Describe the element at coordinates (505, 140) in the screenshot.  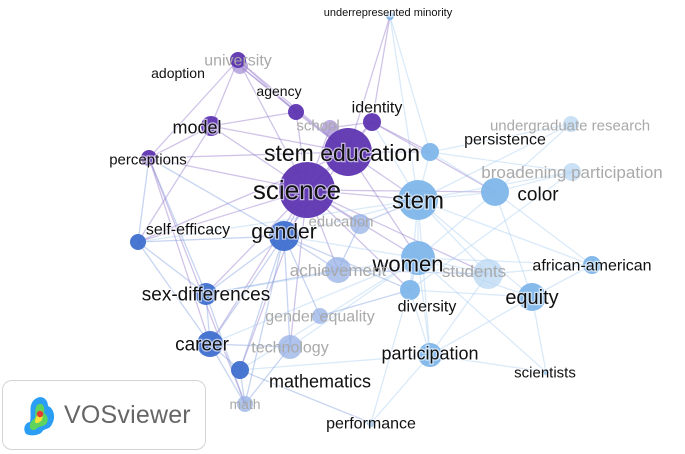
I see `label-persistence: persistence` at that location.